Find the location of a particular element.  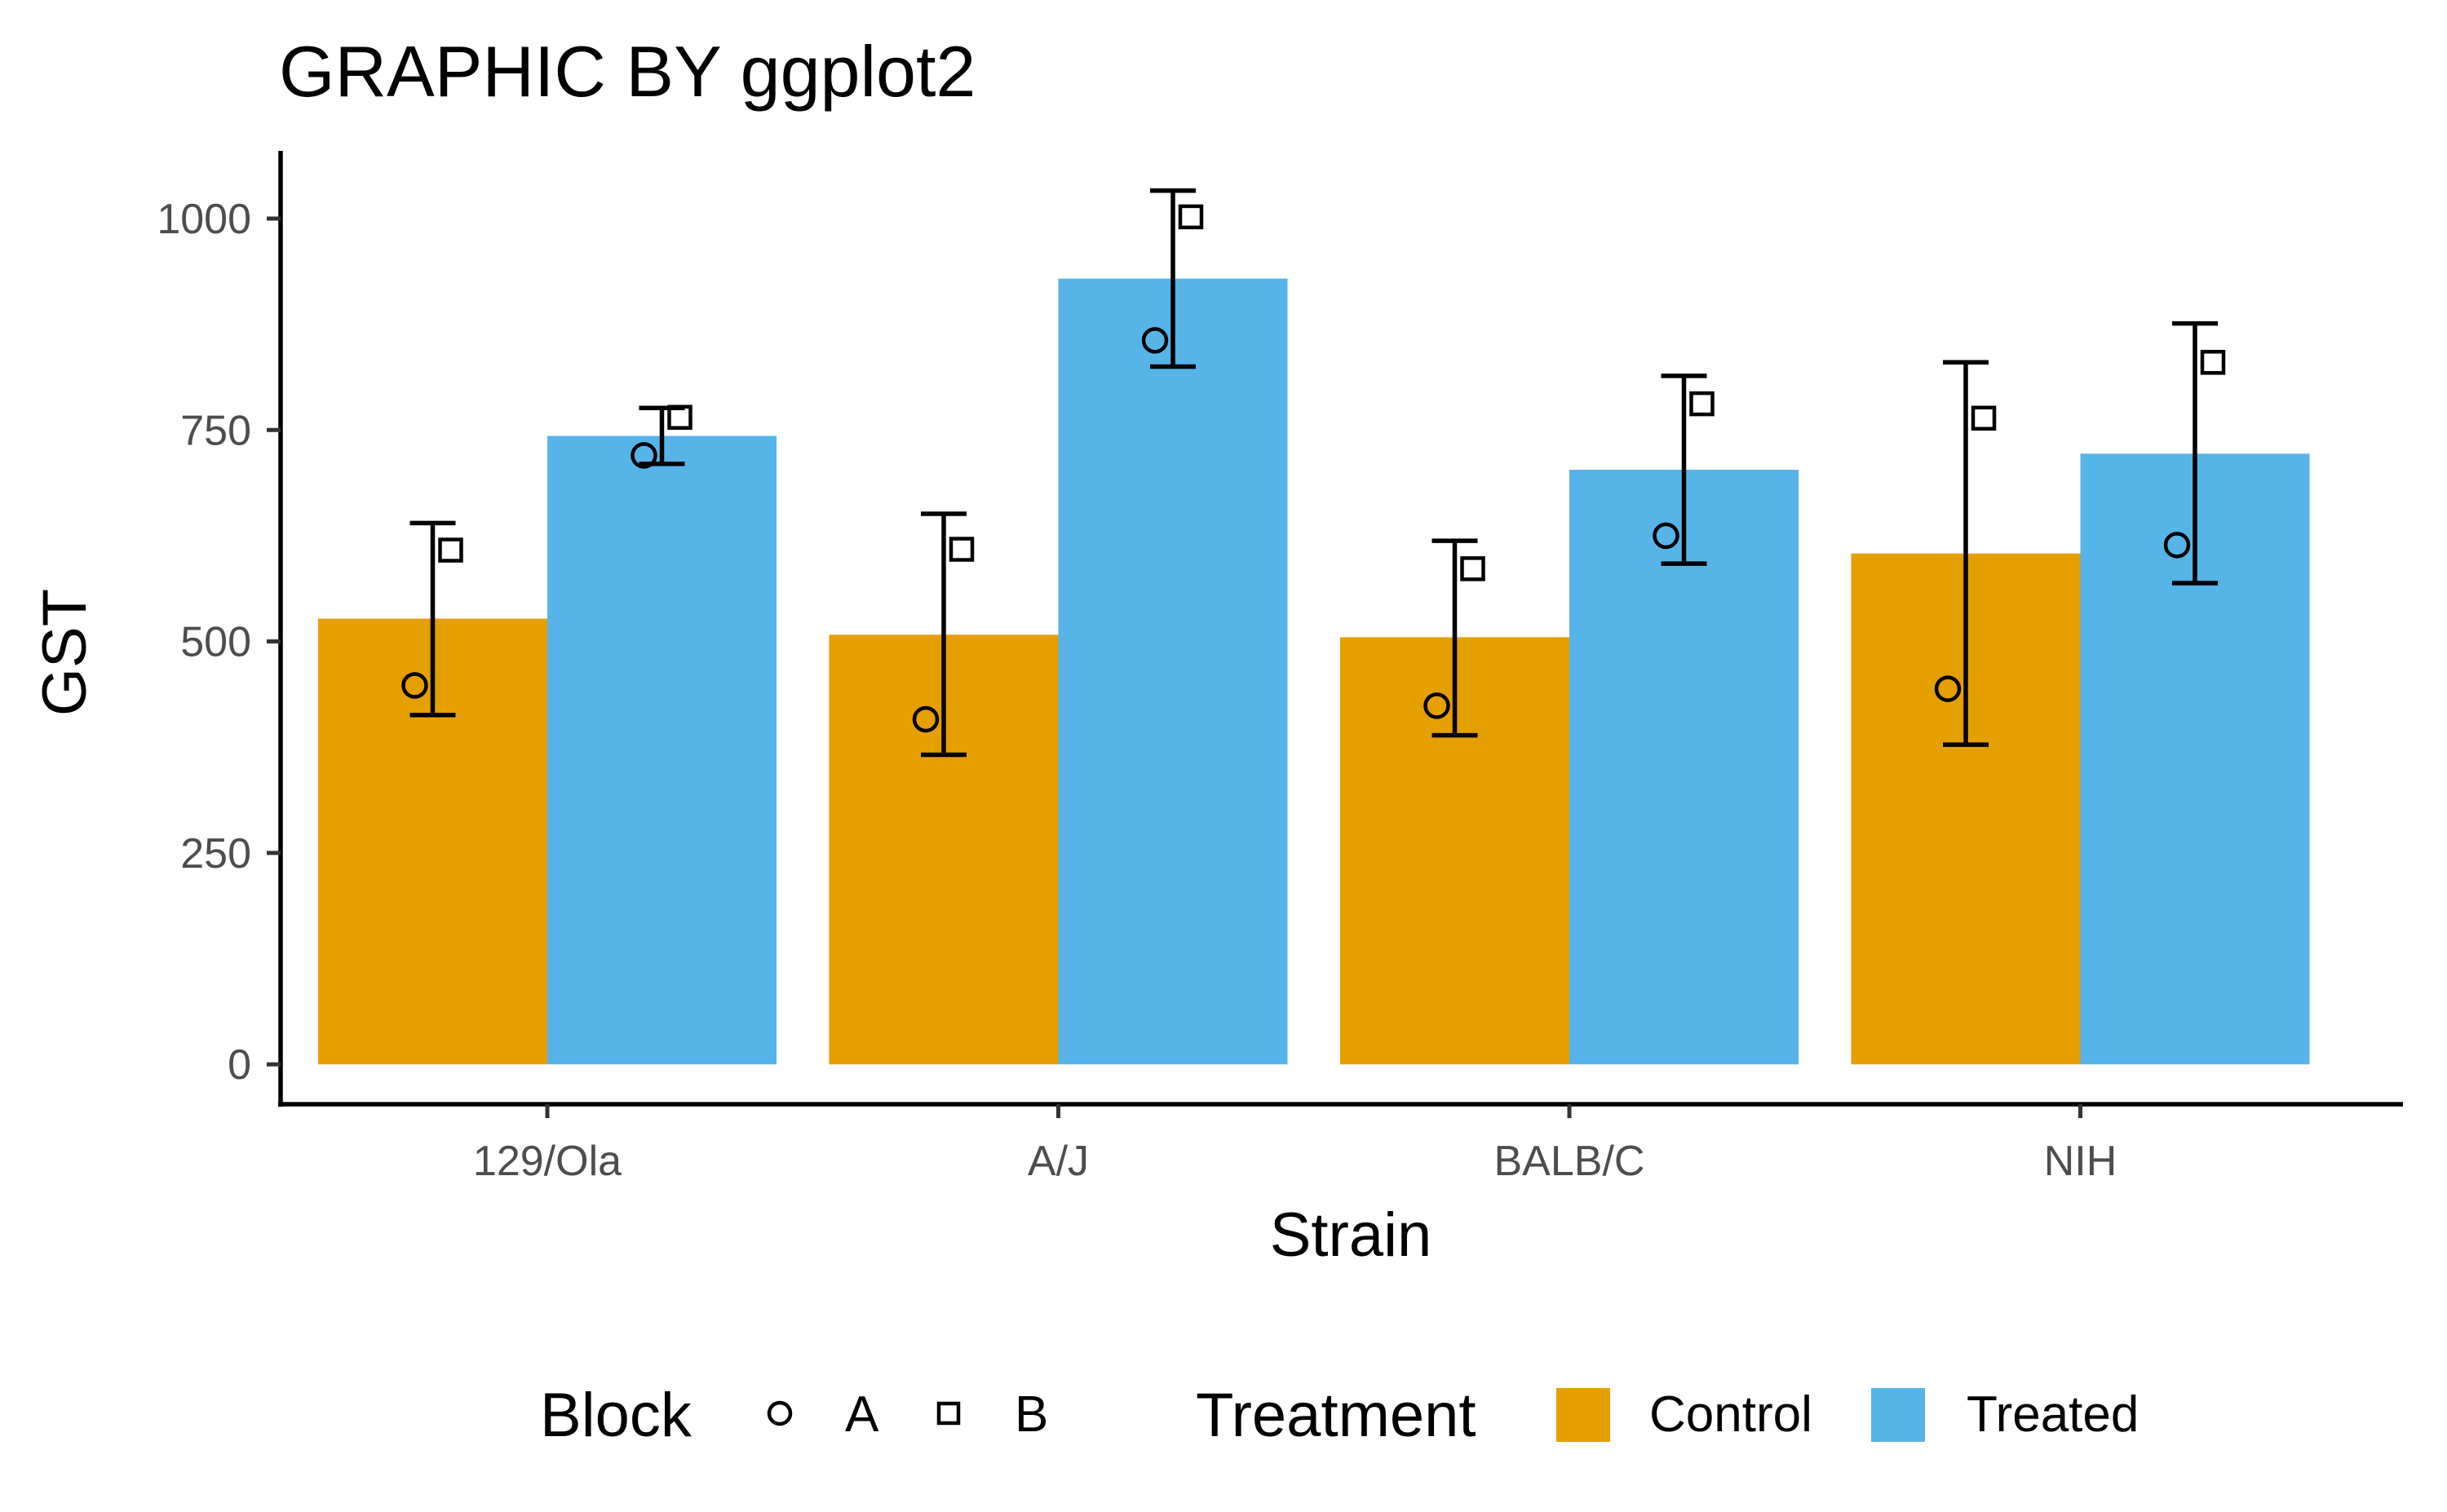

y-axis-title: GST is located at coordinates (65, 652).